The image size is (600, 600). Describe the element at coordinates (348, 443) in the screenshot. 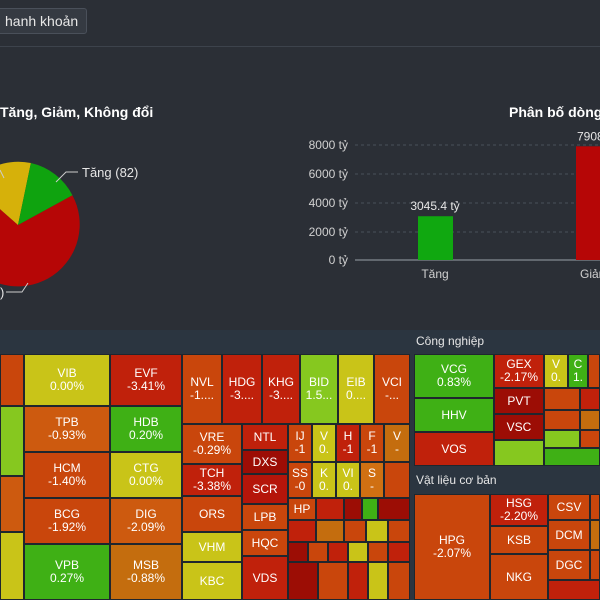

I see `treemap-cell-h: H -1` at that location.